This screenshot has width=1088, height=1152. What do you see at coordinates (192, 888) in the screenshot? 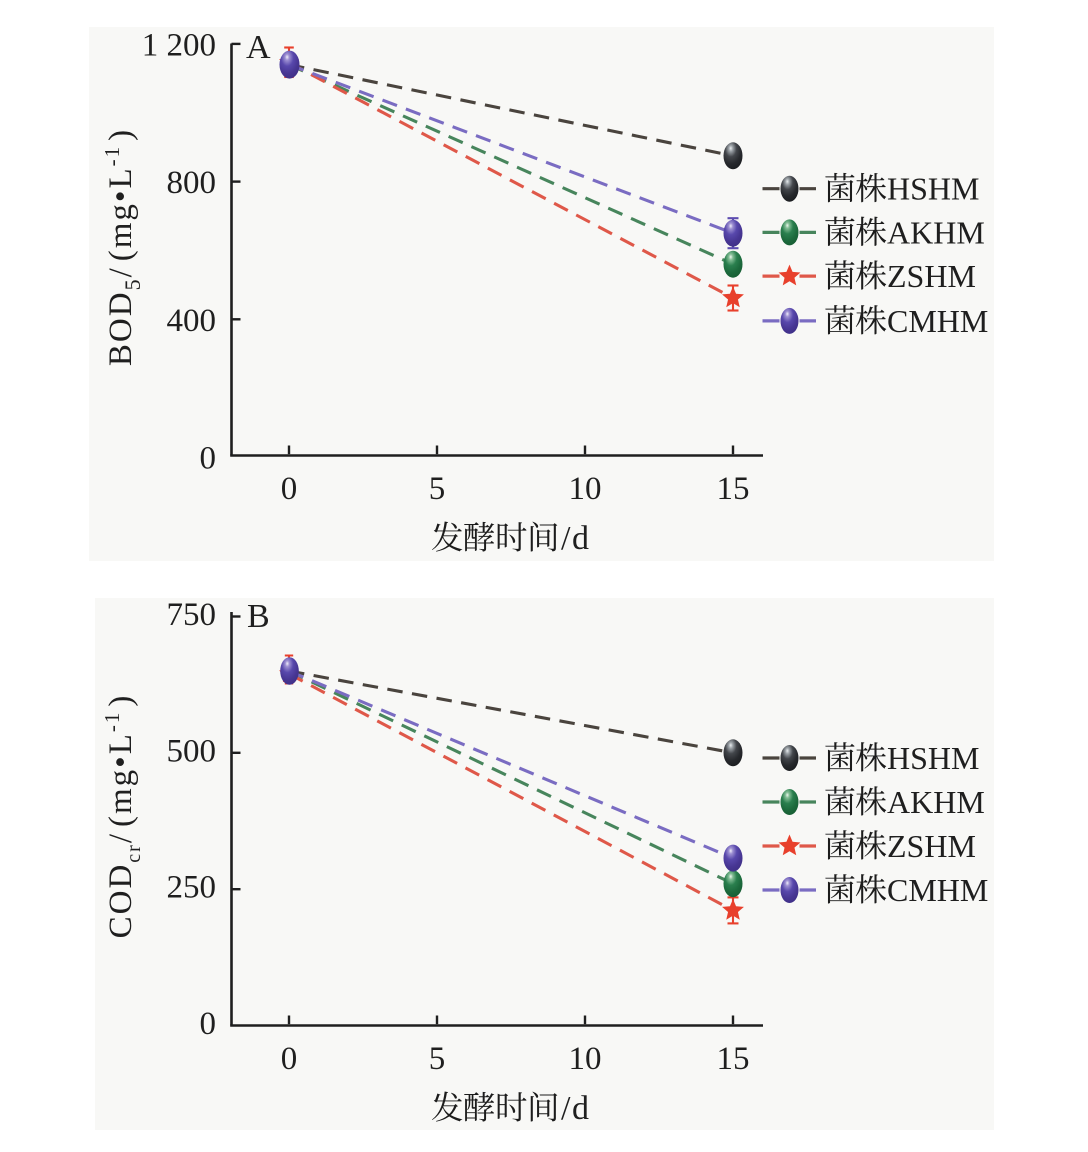
I see `svg-text: 250` at bounding box center [192, 888].